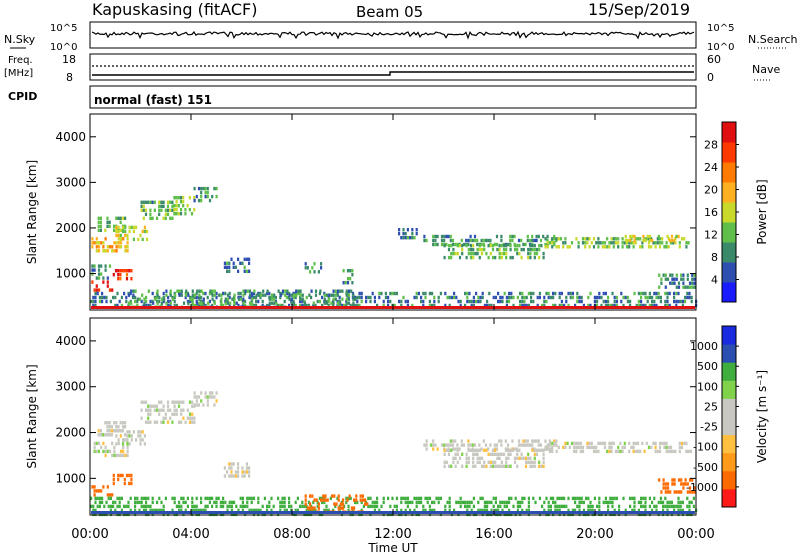 The width and height of the screenshot is (800, 554). I want to click on nsky-trace, so click(393, 35).